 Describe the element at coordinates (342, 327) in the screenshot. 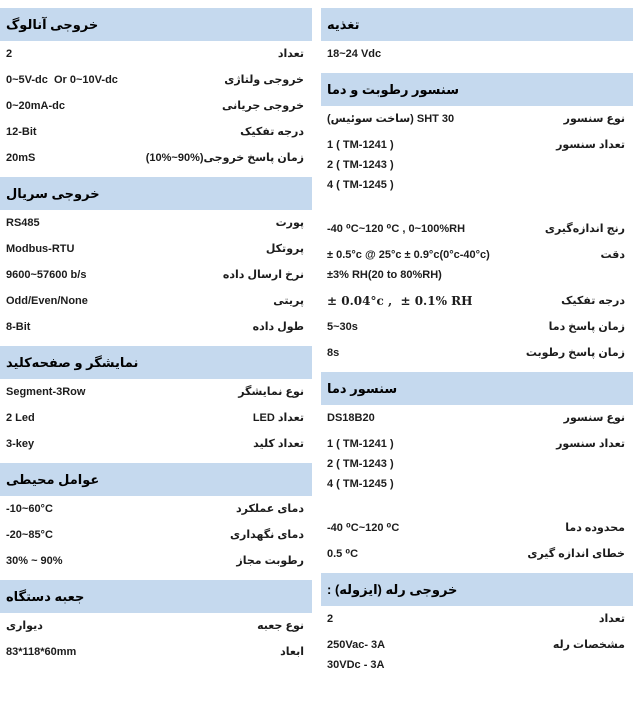

I see `spec-row-value-line: 5~30s` at that location.